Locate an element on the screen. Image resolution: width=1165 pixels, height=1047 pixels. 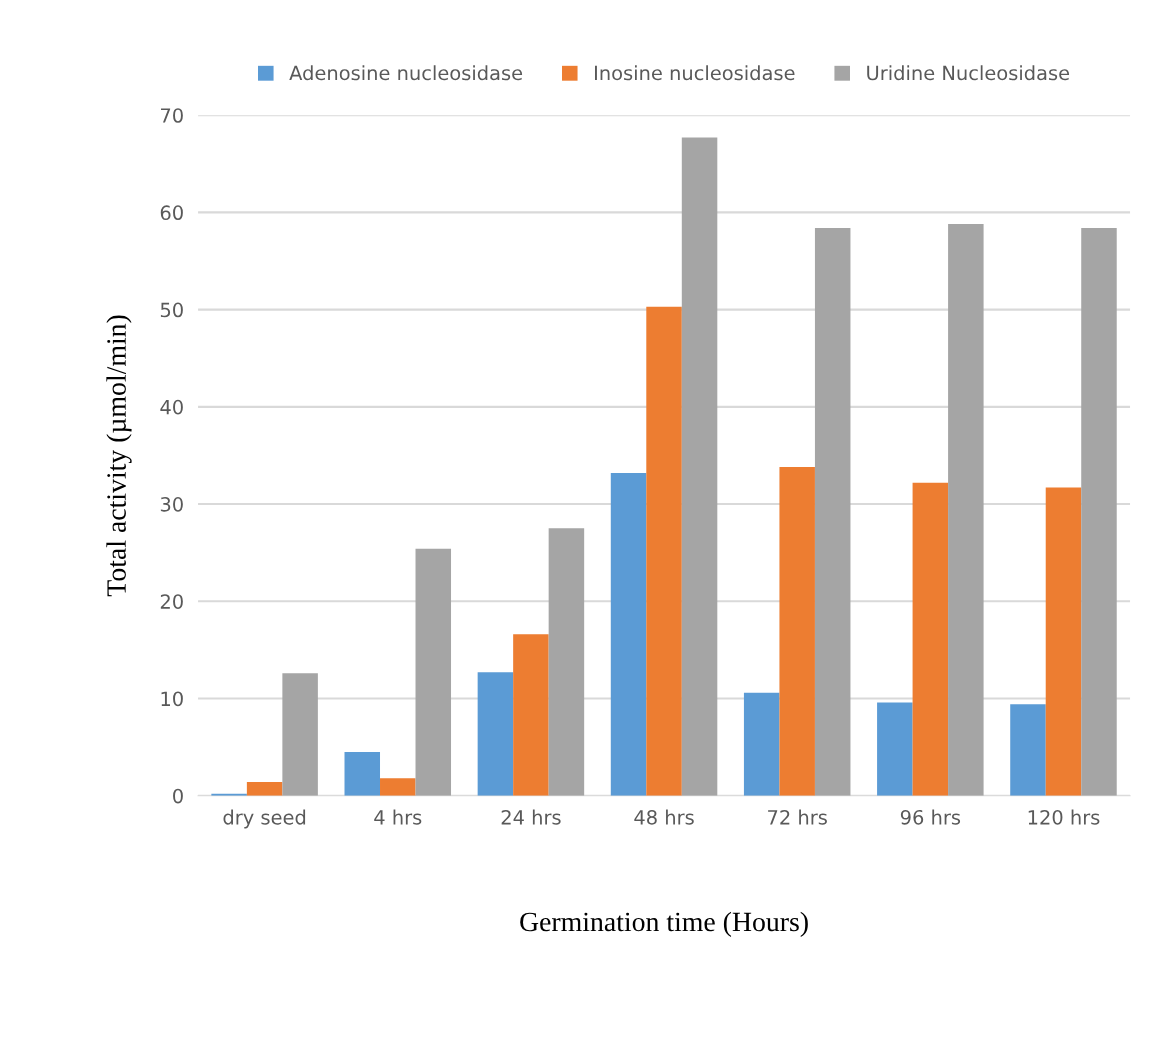
legend-label: Adenosine nucleosidase is located at coordinates (406, 73).